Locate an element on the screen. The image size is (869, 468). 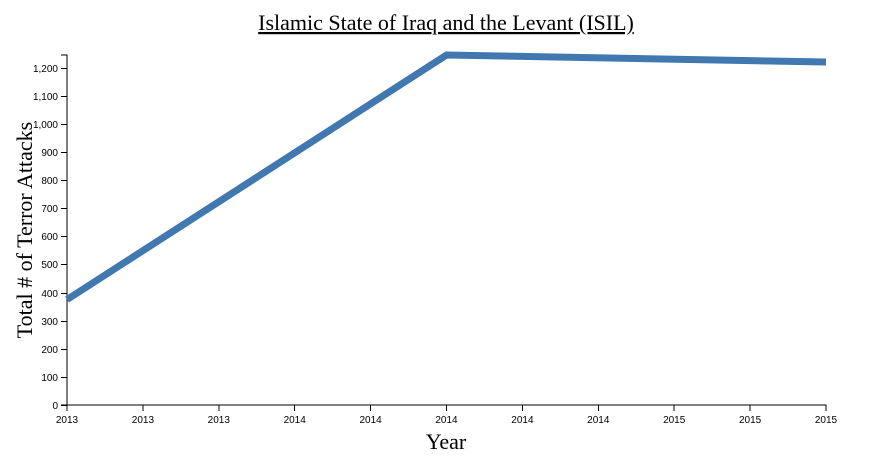
y-tick-label: 600 is located at coordinates (49, 237).